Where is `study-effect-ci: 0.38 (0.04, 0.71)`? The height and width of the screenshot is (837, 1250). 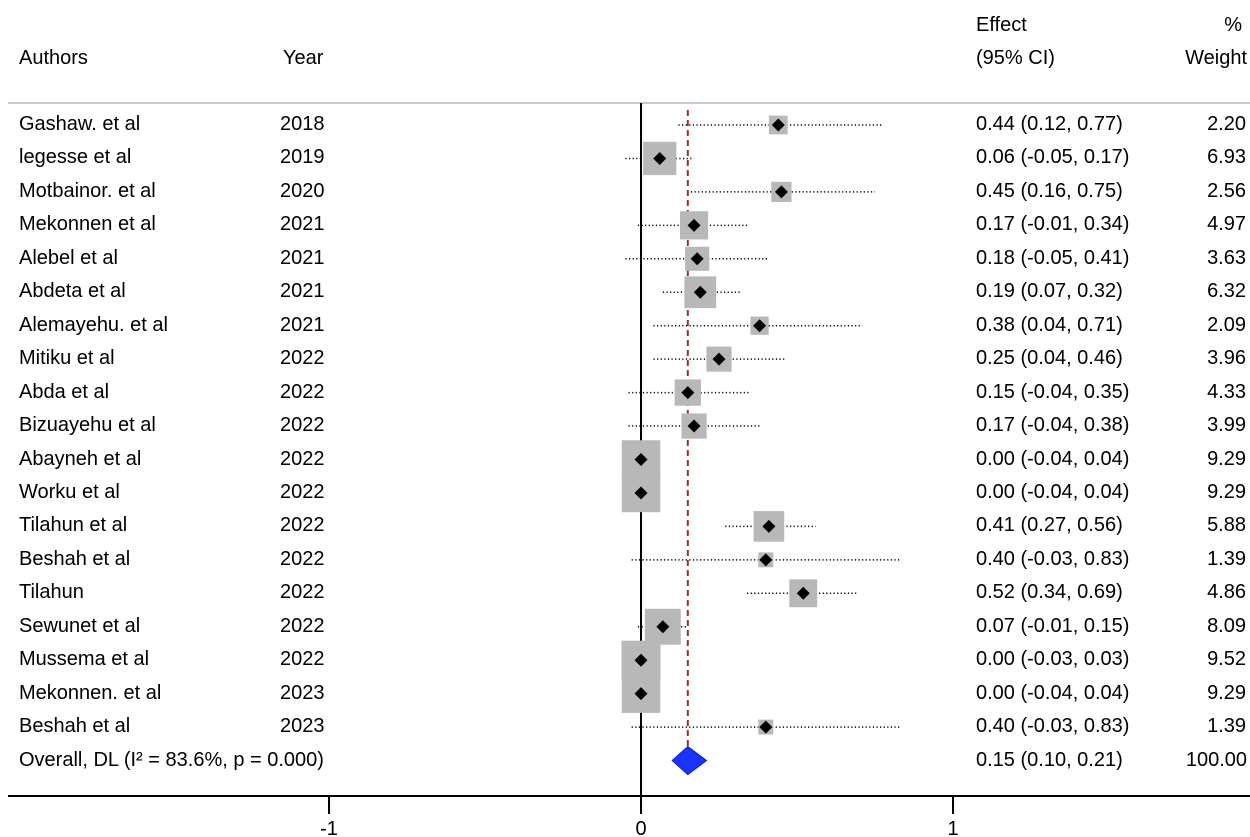
study-effect-ci: 0.38 (0.04, 0.71) is located at coordinates (1049, 324).